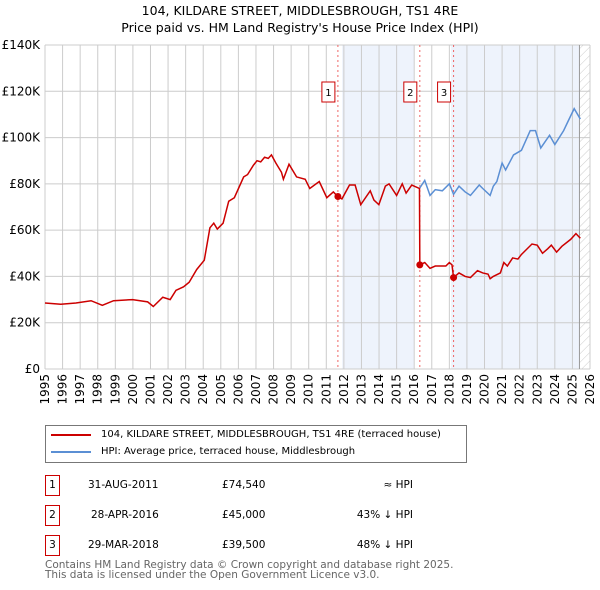  What do you see at coordinates (256, 389) in the screenshot?
I see `x-tick-label: 2007` at bounding box center [256, 389].